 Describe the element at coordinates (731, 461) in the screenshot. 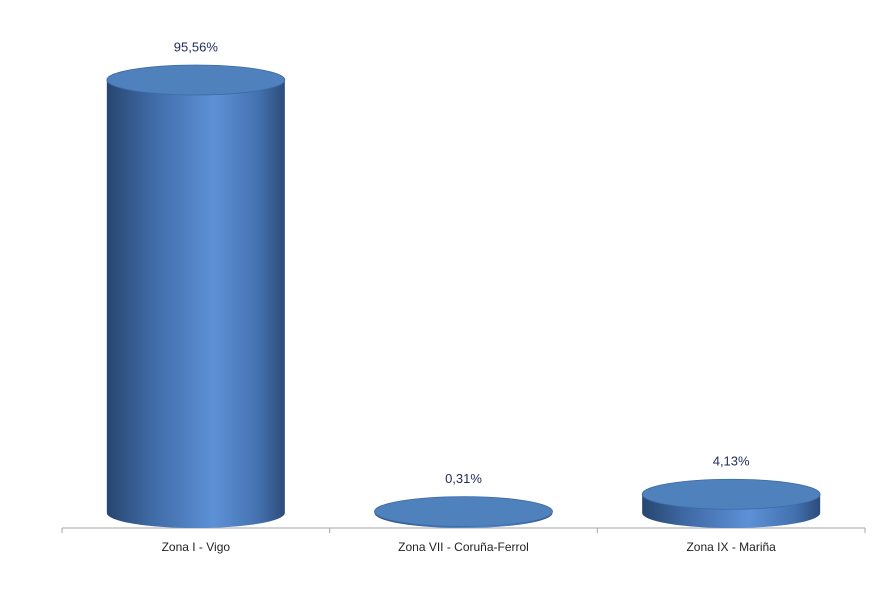

I see `value-label: 4,13%` at that location.